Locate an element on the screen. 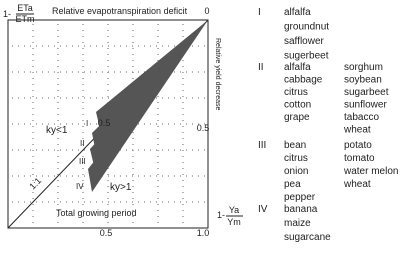  period-label: Total growing period is located at coordinates (96, 213).